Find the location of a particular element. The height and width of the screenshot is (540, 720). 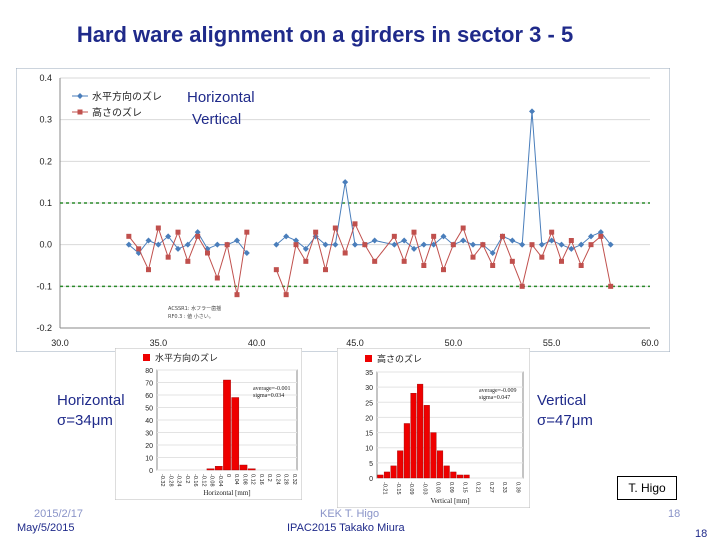

hist-x-axis-label: Vertical [mm] is located at coordinates (449, 501).